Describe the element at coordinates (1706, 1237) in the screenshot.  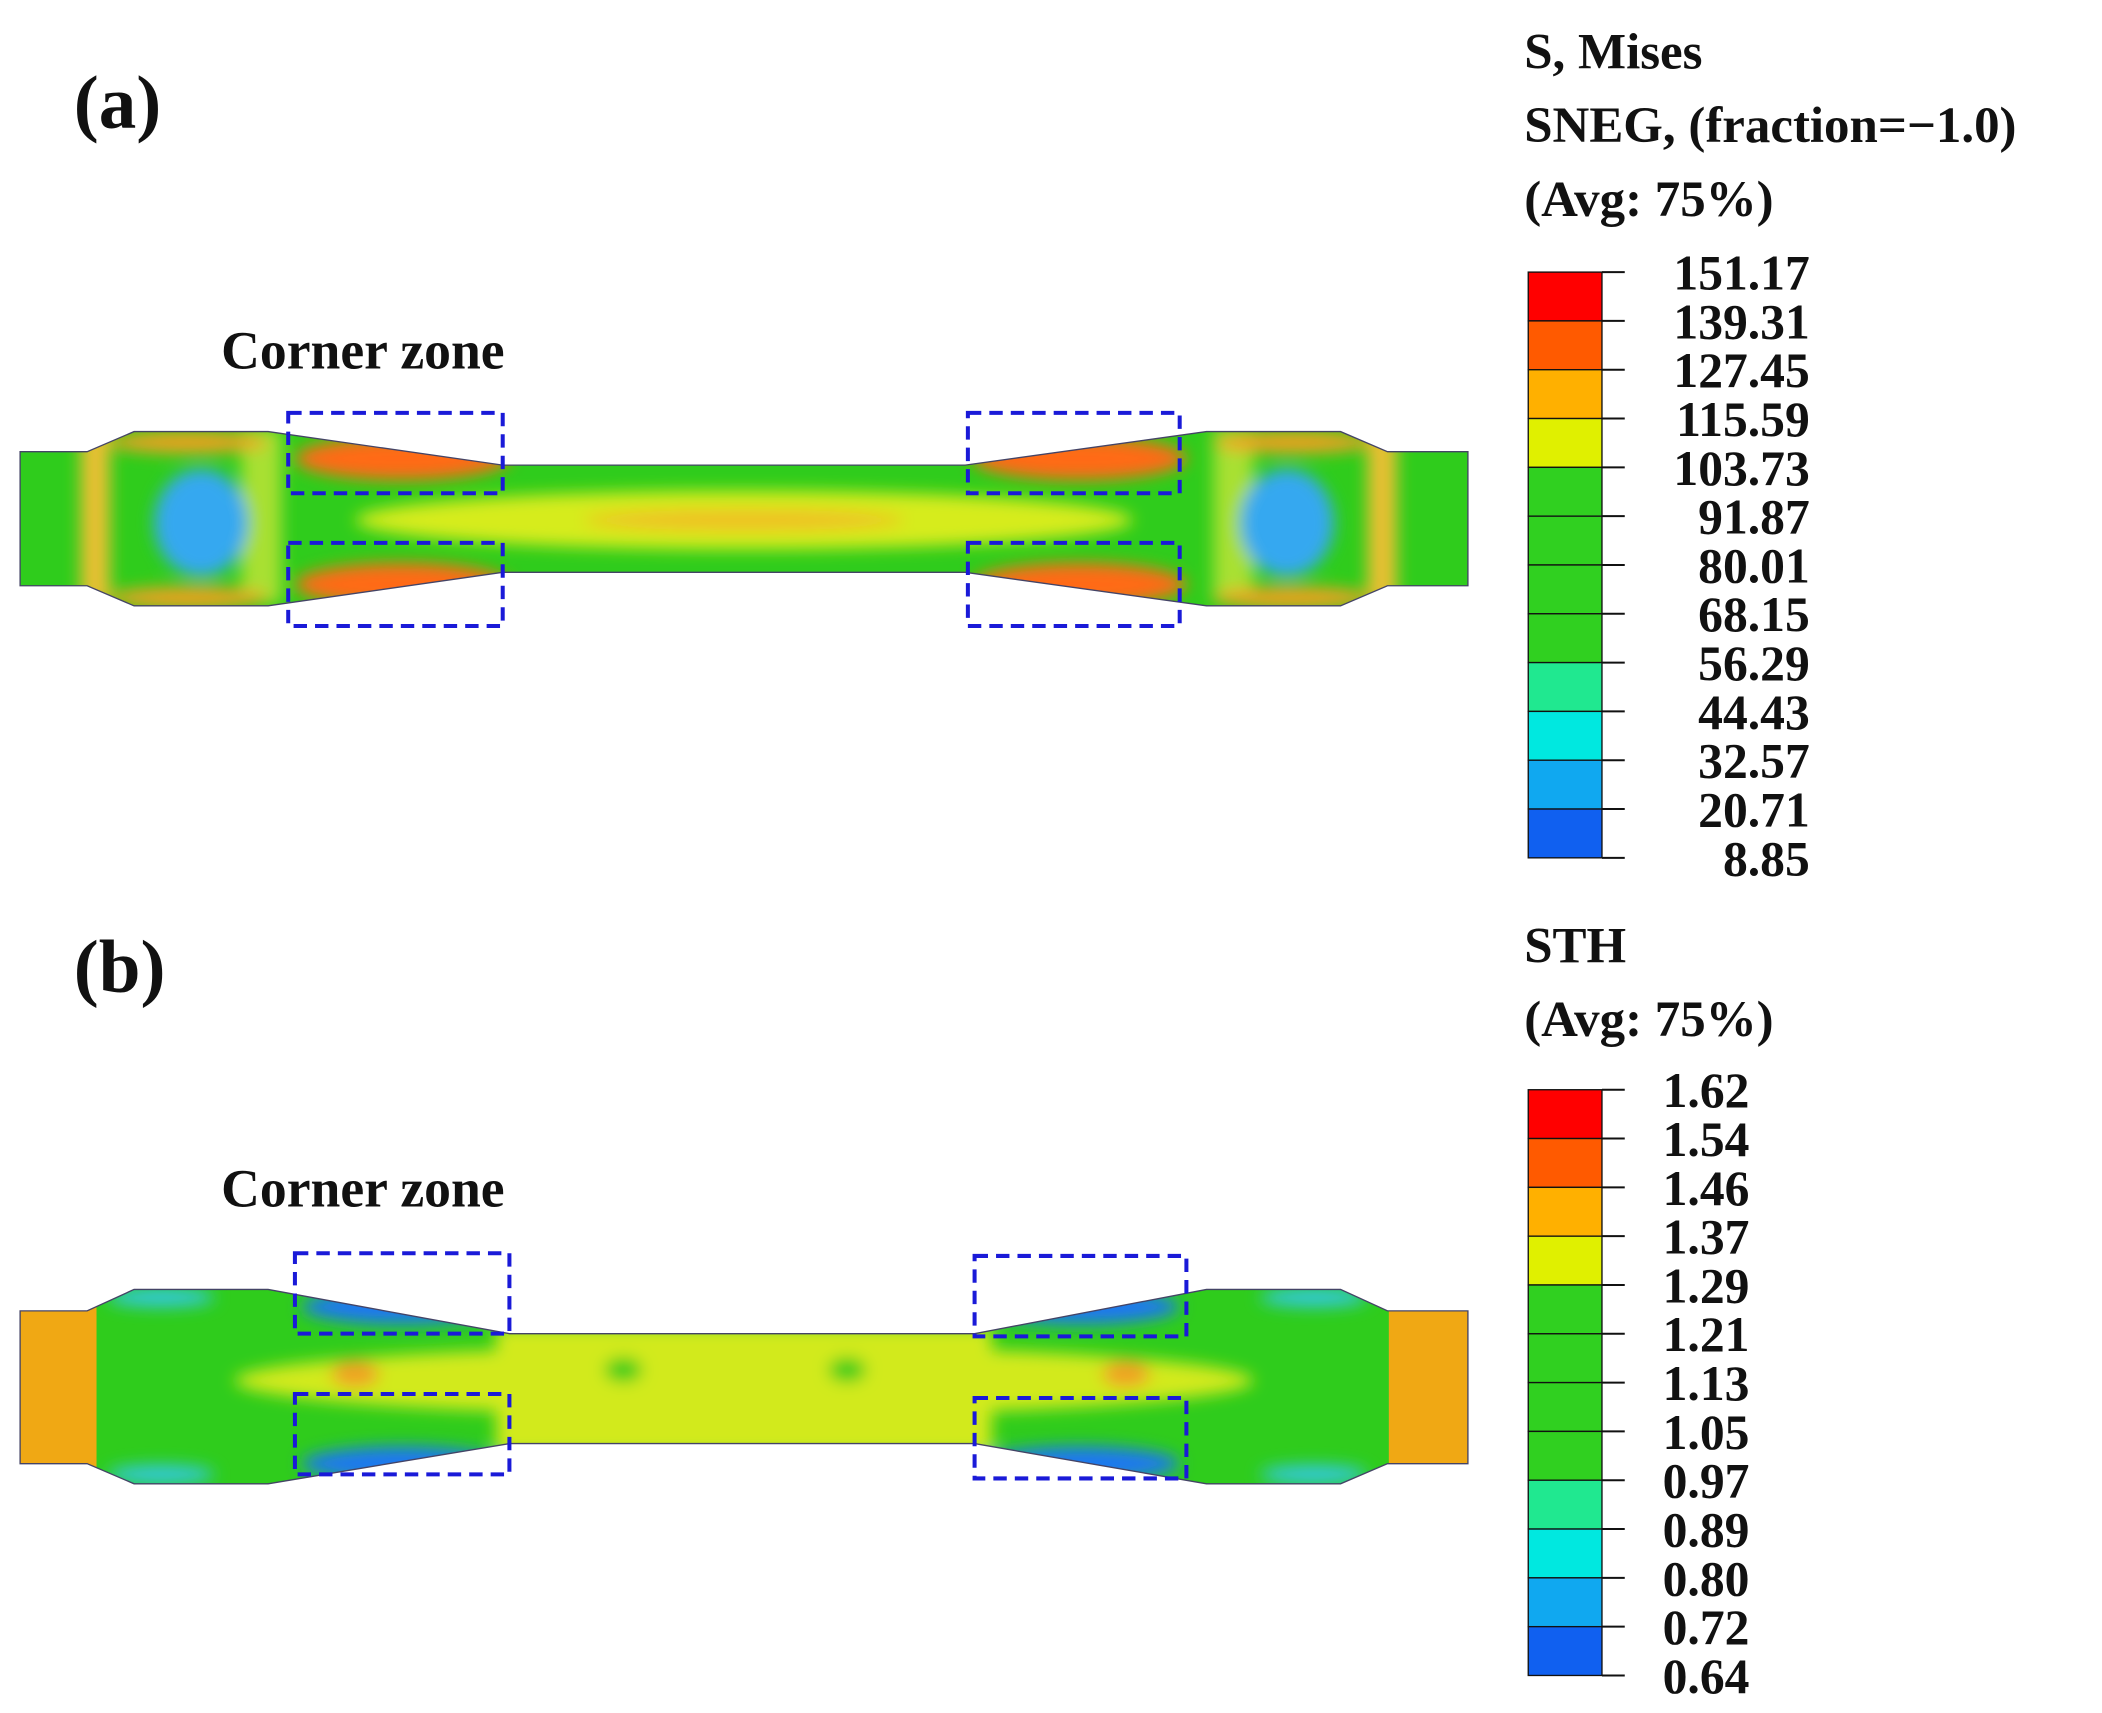
I see `legend-label: 1.37` at that location.